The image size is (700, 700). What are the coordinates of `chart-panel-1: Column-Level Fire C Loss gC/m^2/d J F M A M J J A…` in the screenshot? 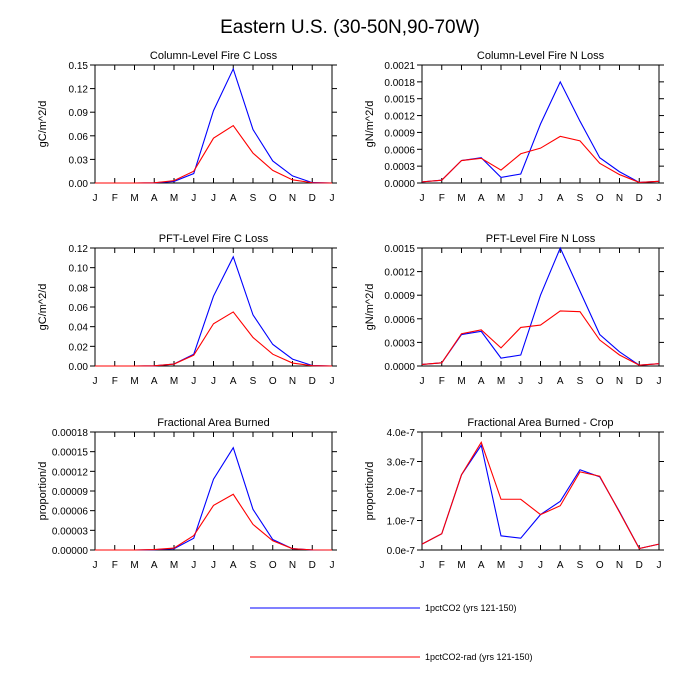 It's located at (187, 127).